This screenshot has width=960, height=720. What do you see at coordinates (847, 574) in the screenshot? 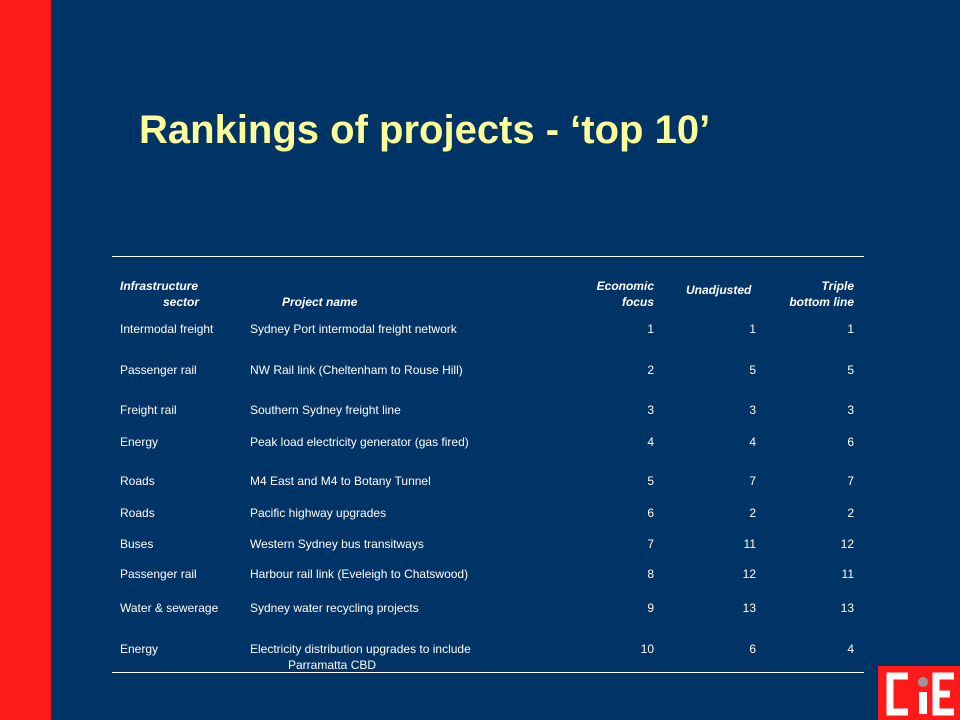
I see `row-triple-rank: 11` at bounding box center [847, 574].